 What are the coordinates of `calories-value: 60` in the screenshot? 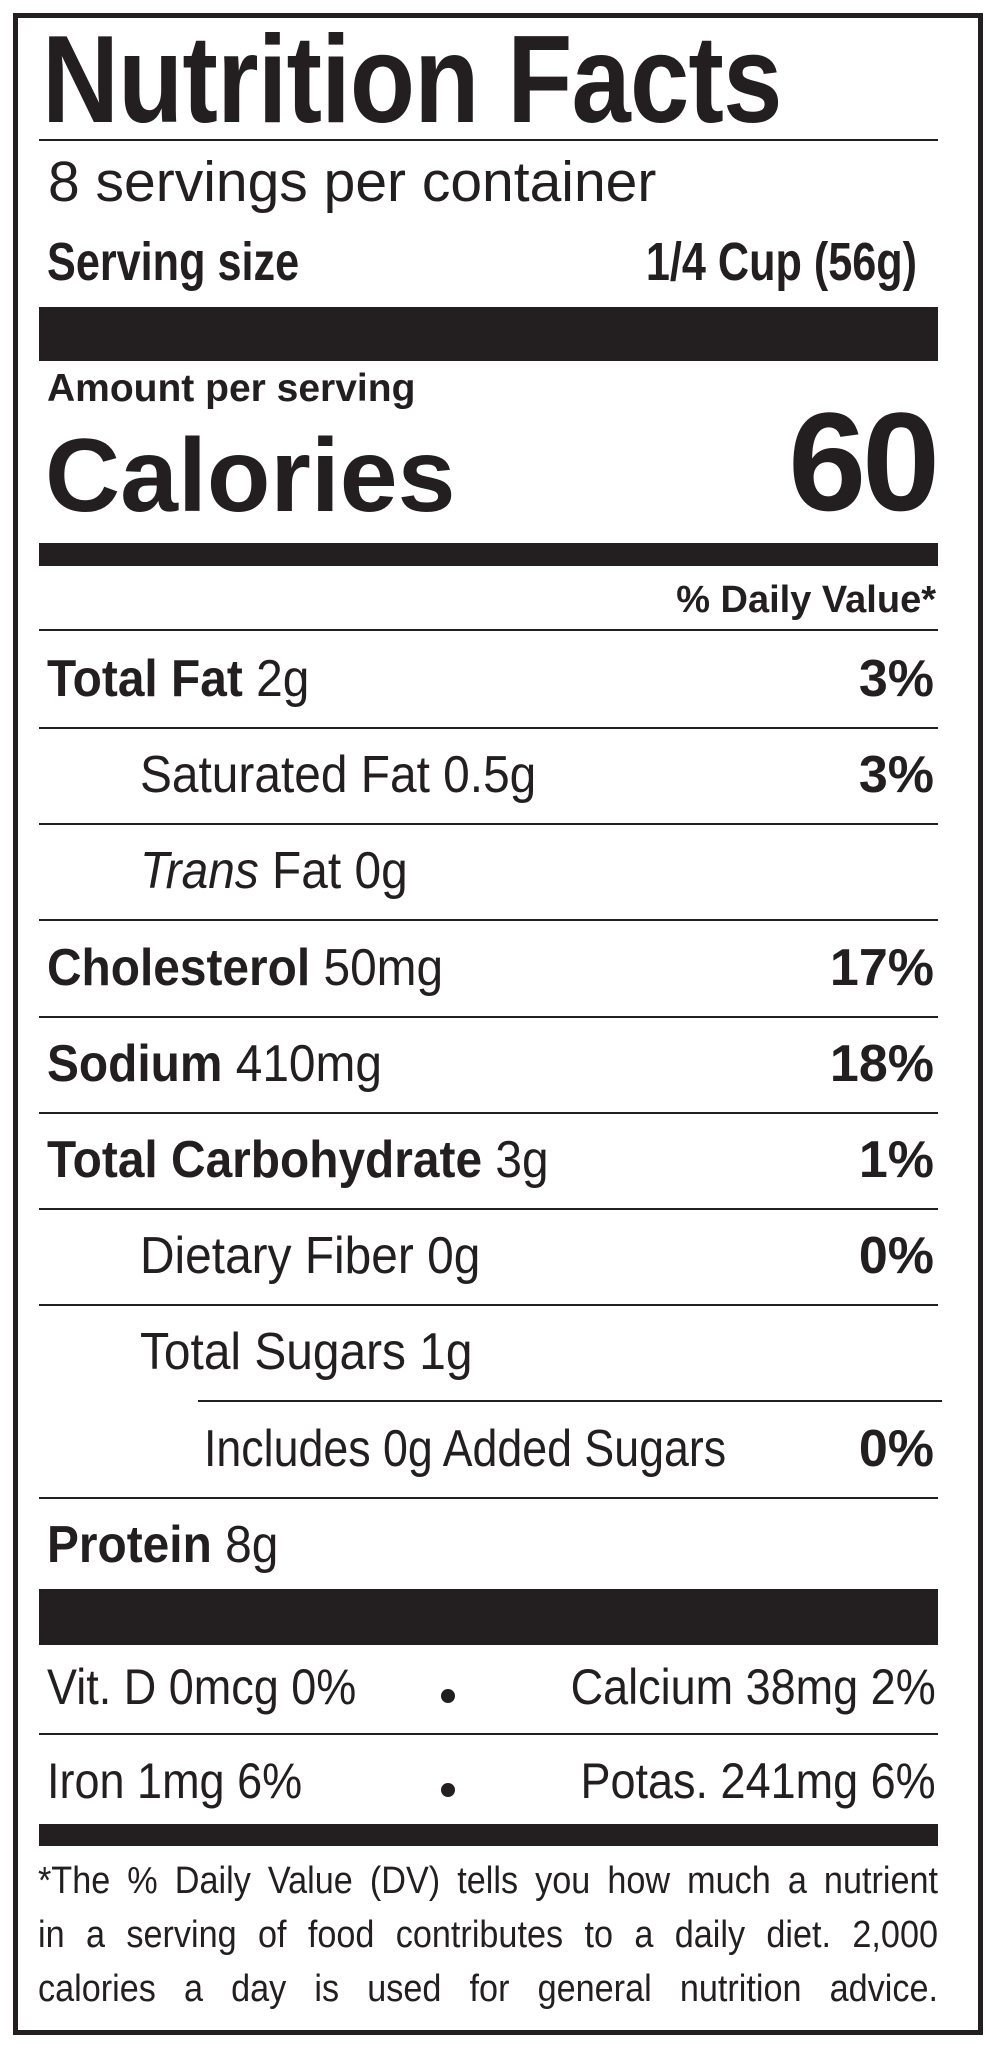 It's located at (864, 461).